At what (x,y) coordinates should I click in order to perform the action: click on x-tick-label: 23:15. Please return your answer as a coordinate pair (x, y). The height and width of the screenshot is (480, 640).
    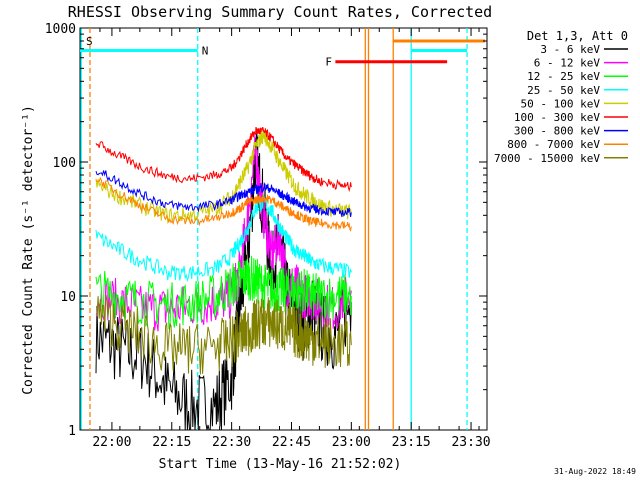
    Looking at the image, I should click on (411, 442).